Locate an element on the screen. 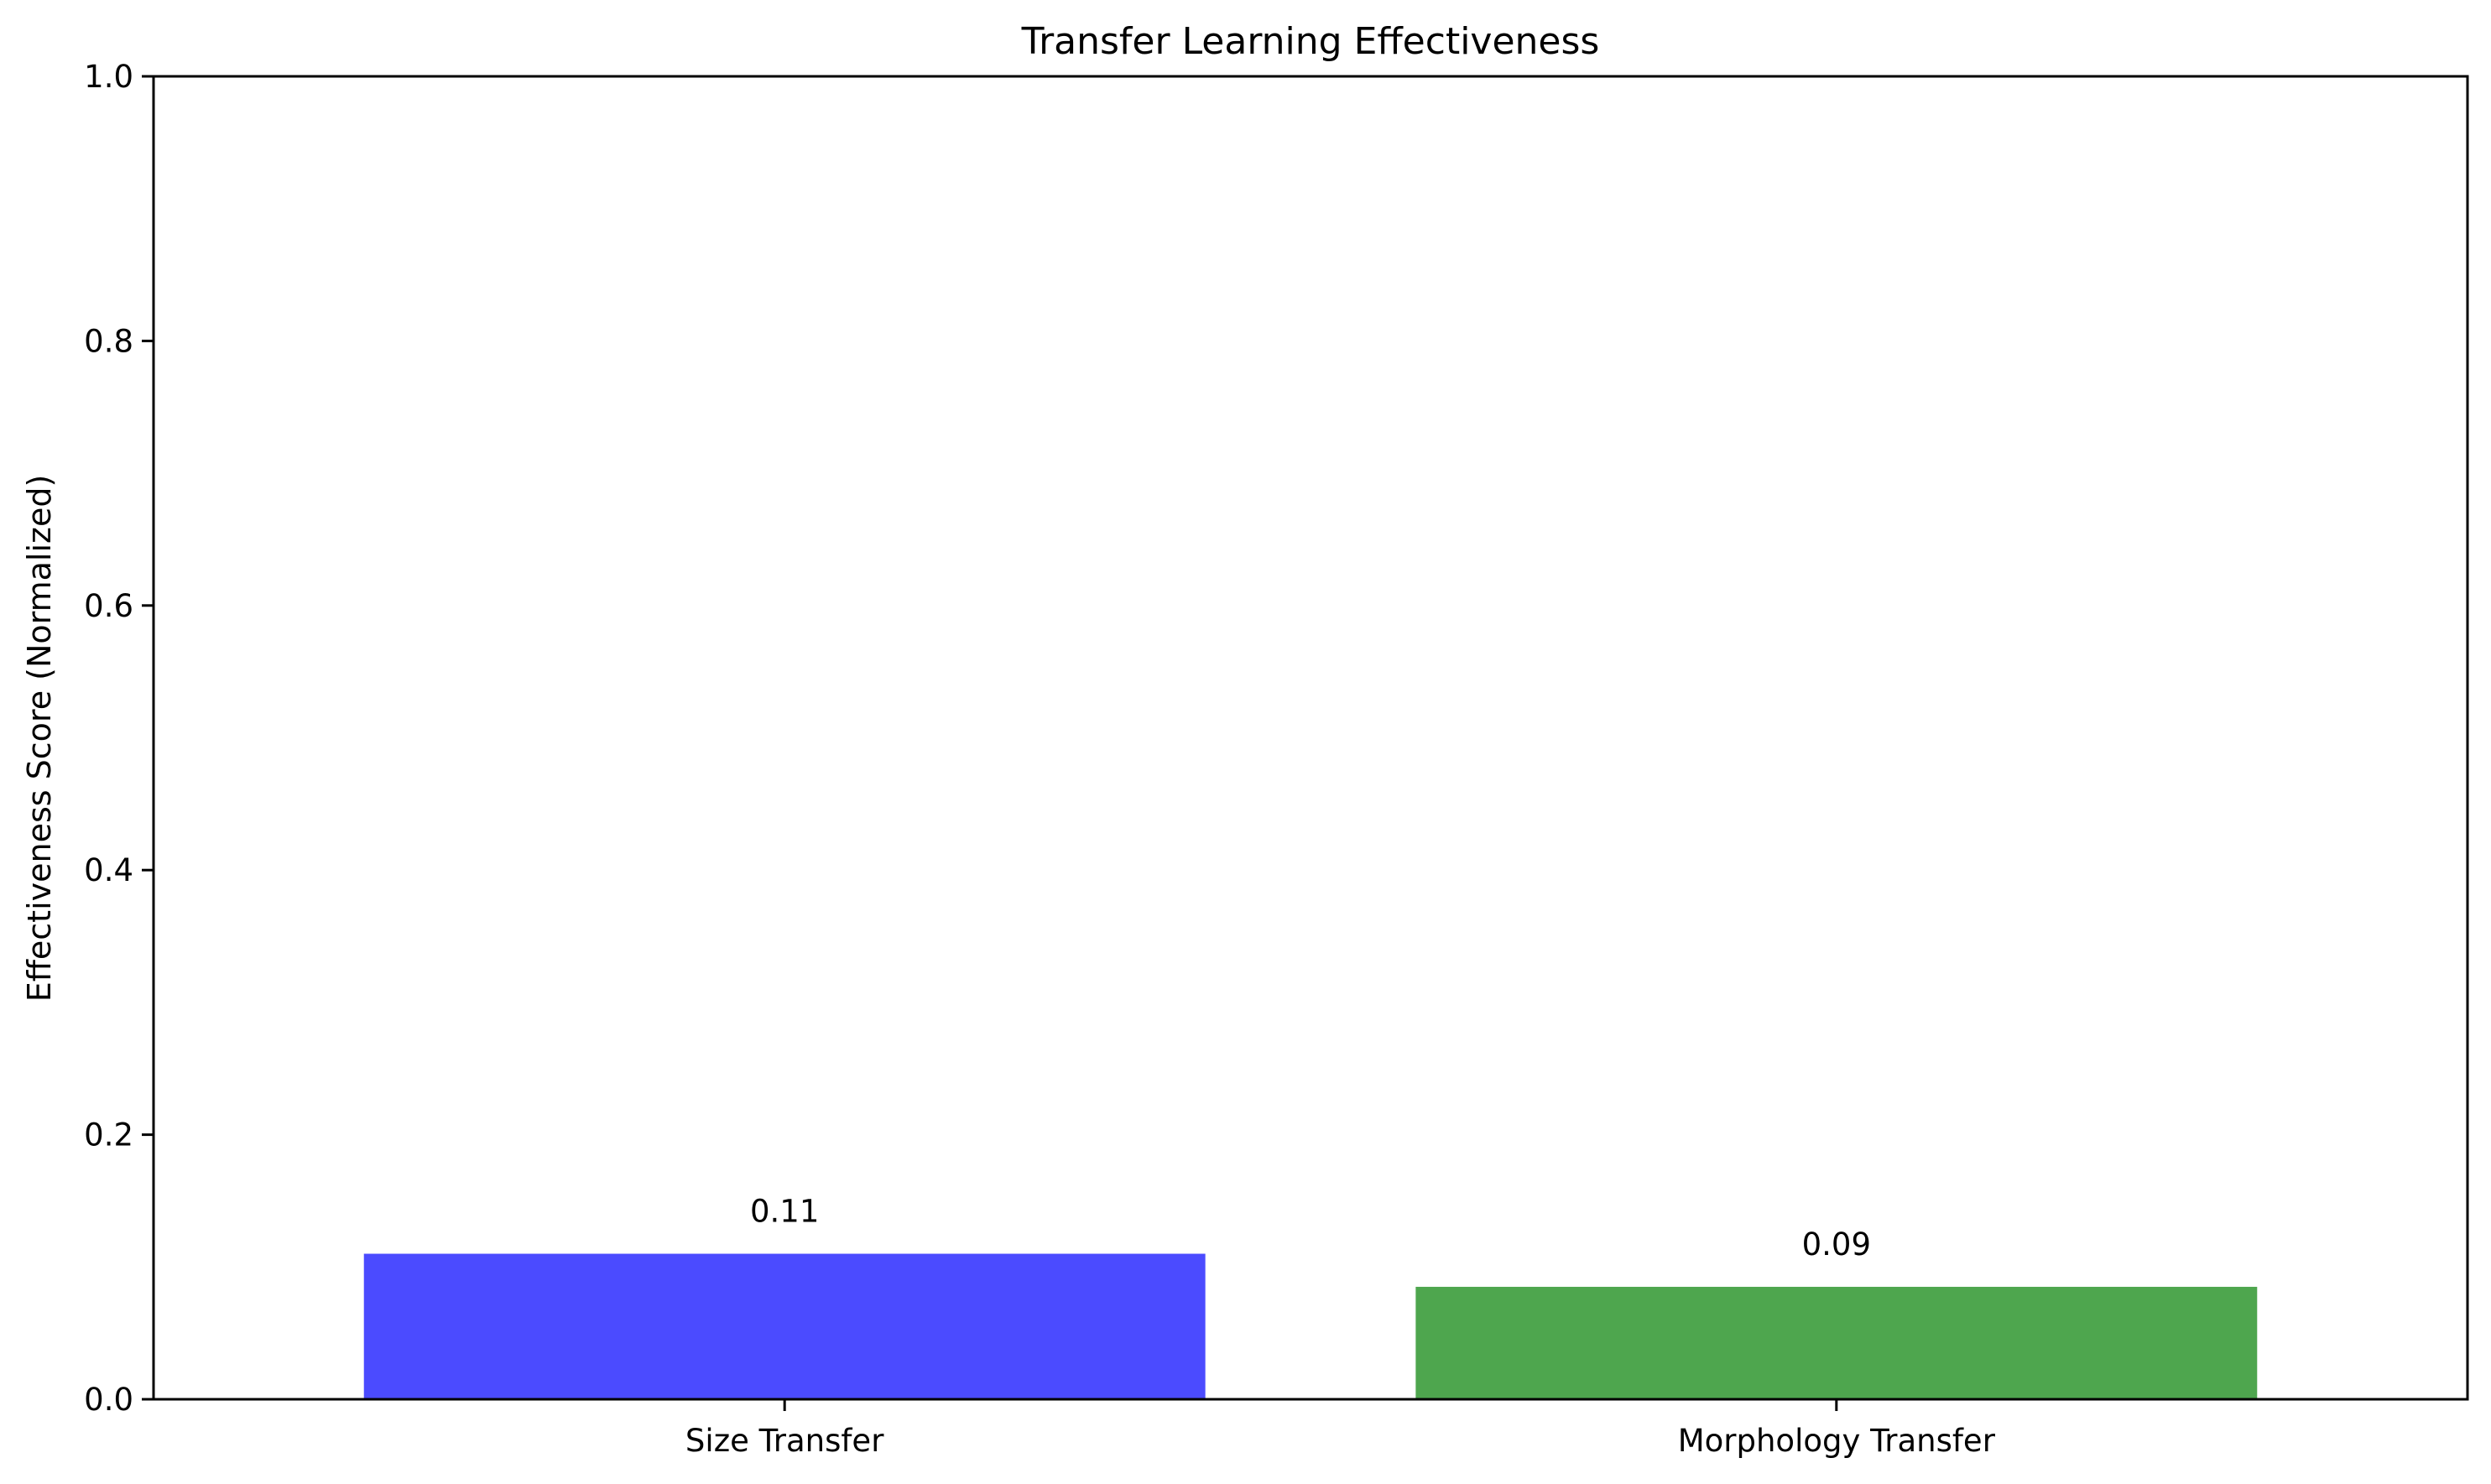 This screenshot has height=1484, width=2491. y-tick-label: 0.8 is located at coordinates (108, 341).